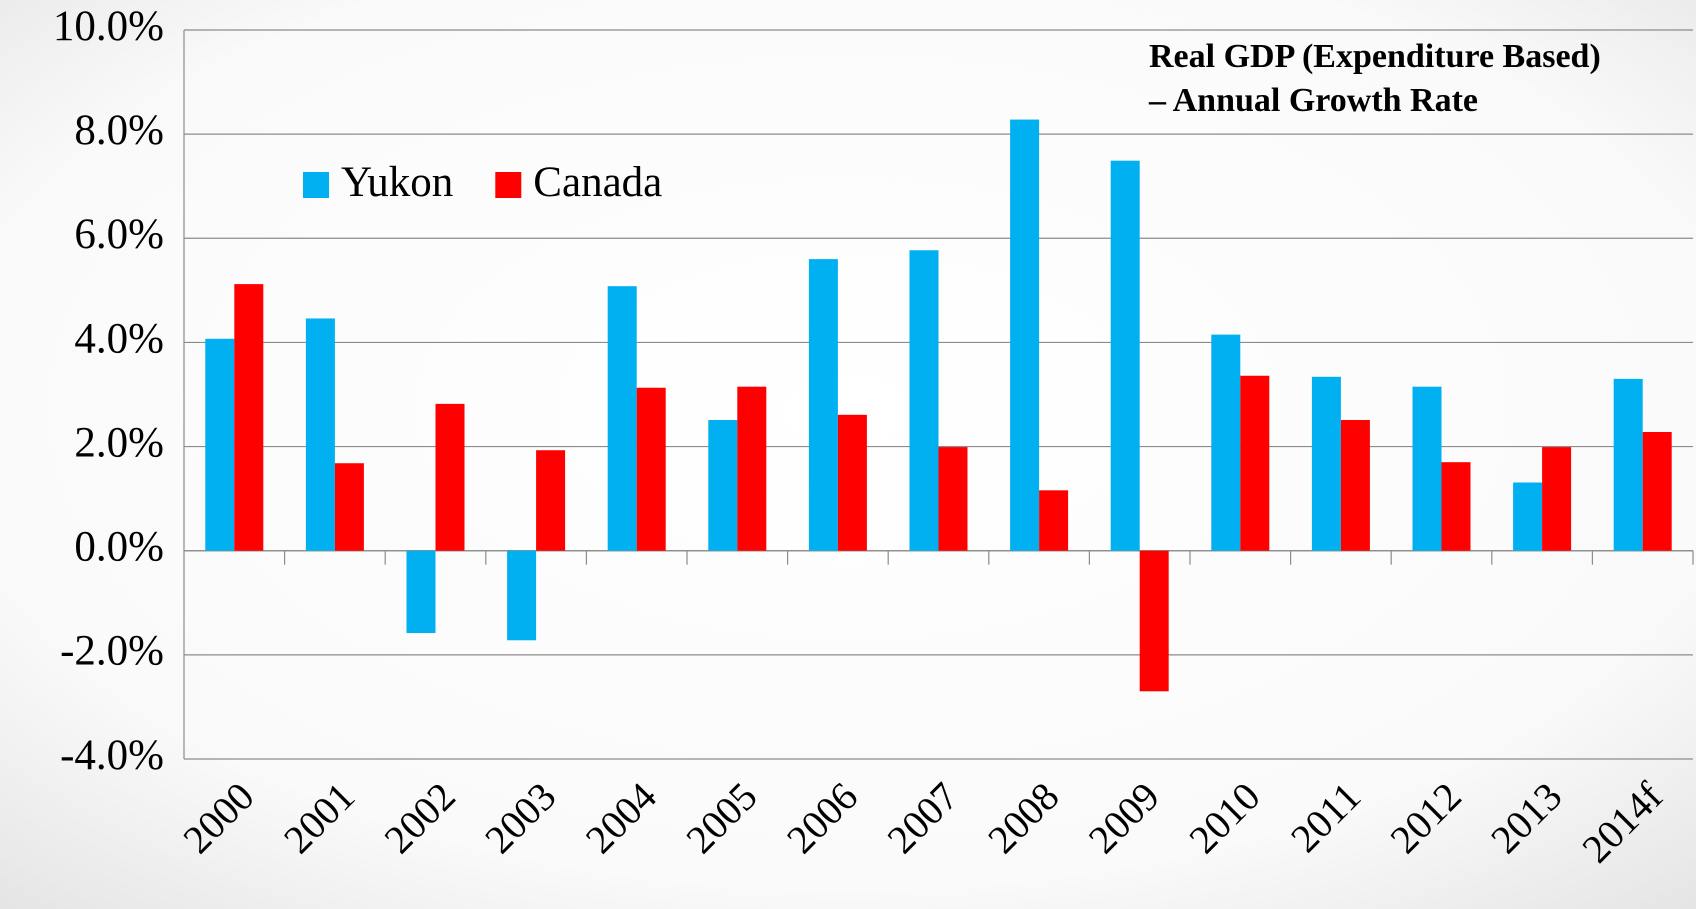  I want to click on chart-title: – Annual Growth Rate, so click(1313, 100).